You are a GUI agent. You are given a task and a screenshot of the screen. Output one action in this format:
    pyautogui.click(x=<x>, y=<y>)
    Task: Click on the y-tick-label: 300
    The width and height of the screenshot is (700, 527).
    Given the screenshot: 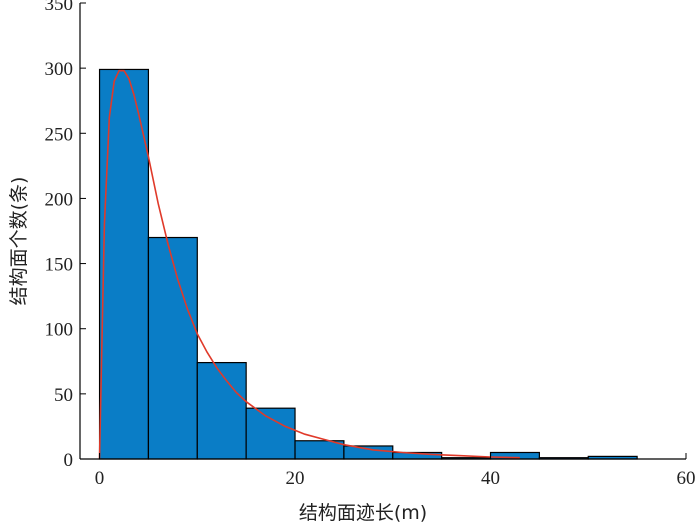 What is the action you would take?
    pyautogui.click(x=59, y=69)
    